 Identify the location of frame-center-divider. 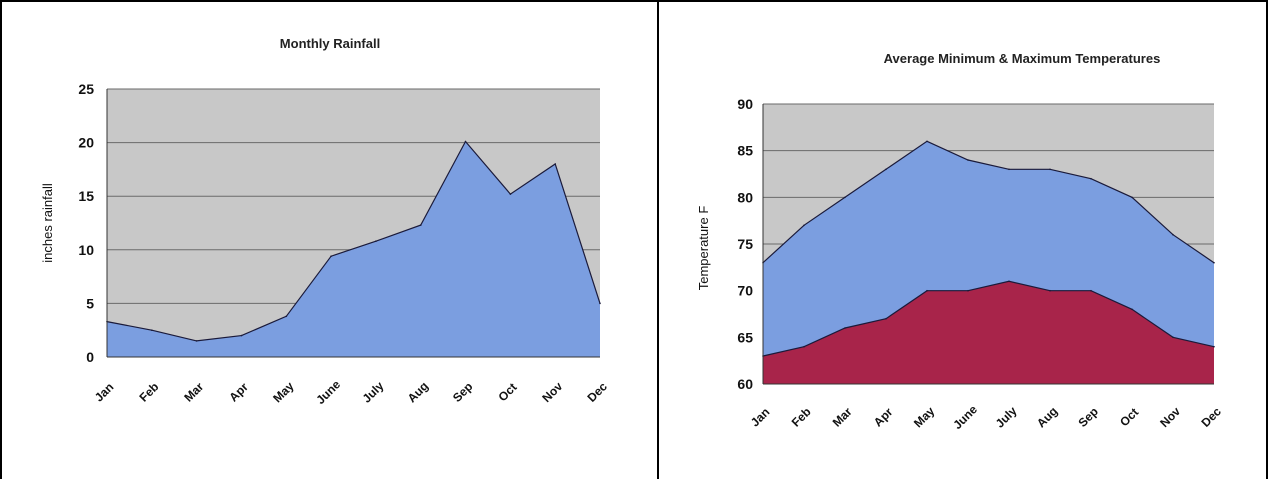
(658, 239).